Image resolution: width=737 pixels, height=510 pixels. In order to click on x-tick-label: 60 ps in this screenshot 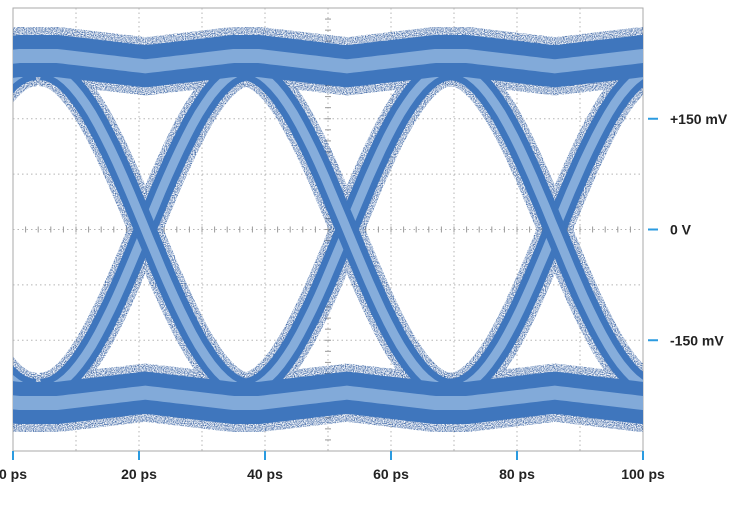, I will do `click(391, 474)`.